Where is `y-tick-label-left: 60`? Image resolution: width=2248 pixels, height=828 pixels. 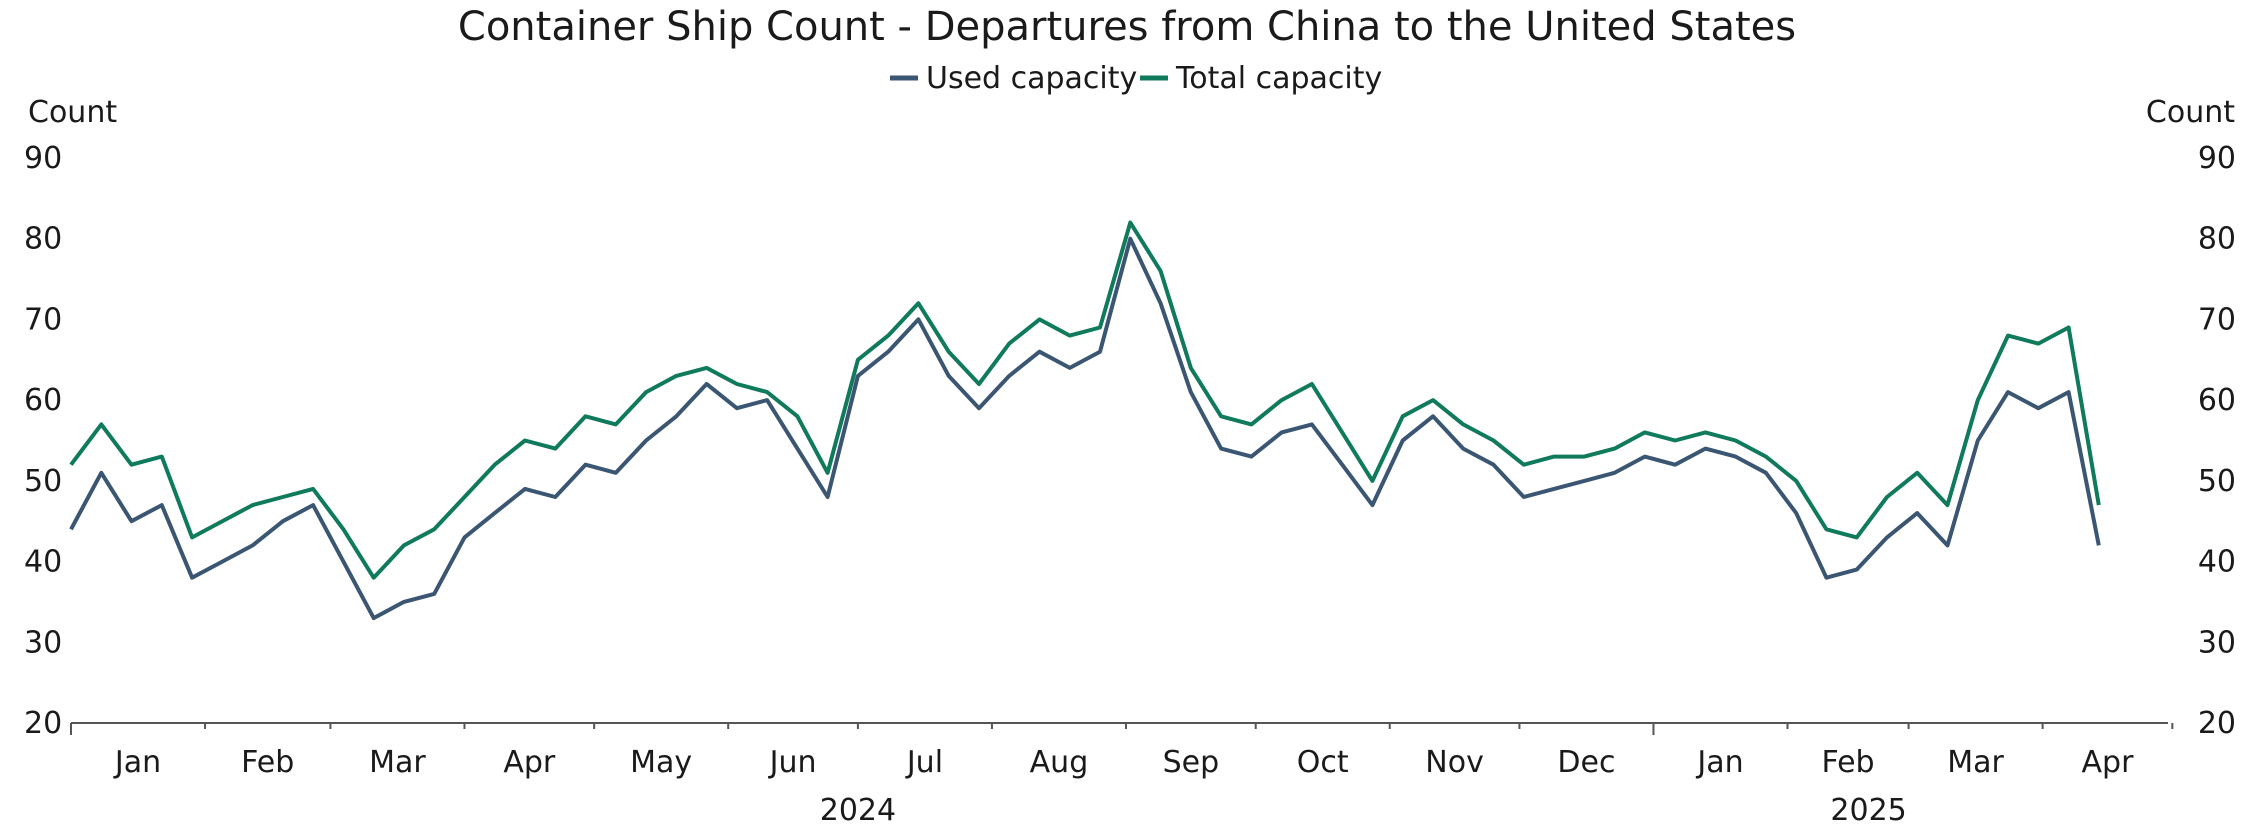 y-tick-label-left: 60 is located at coordinates (43, 400).